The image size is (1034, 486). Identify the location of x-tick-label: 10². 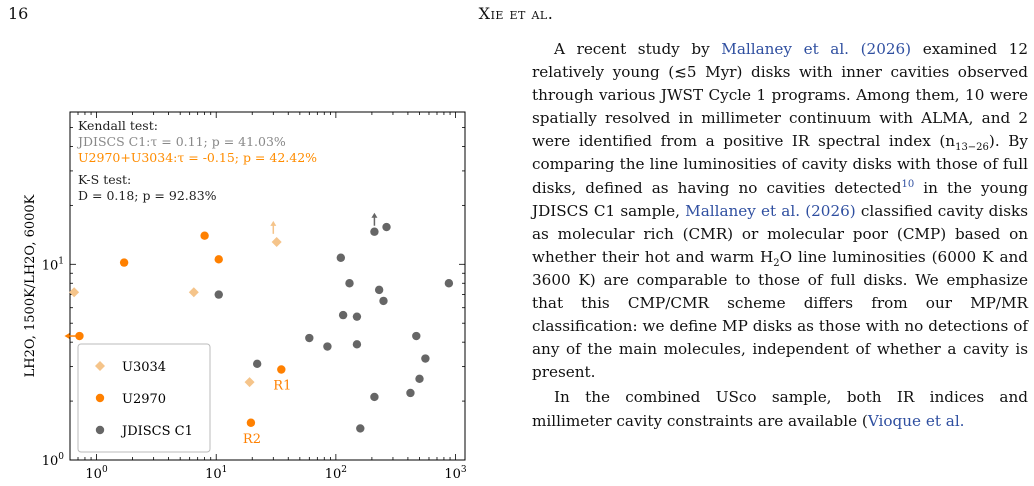
(336, 473).